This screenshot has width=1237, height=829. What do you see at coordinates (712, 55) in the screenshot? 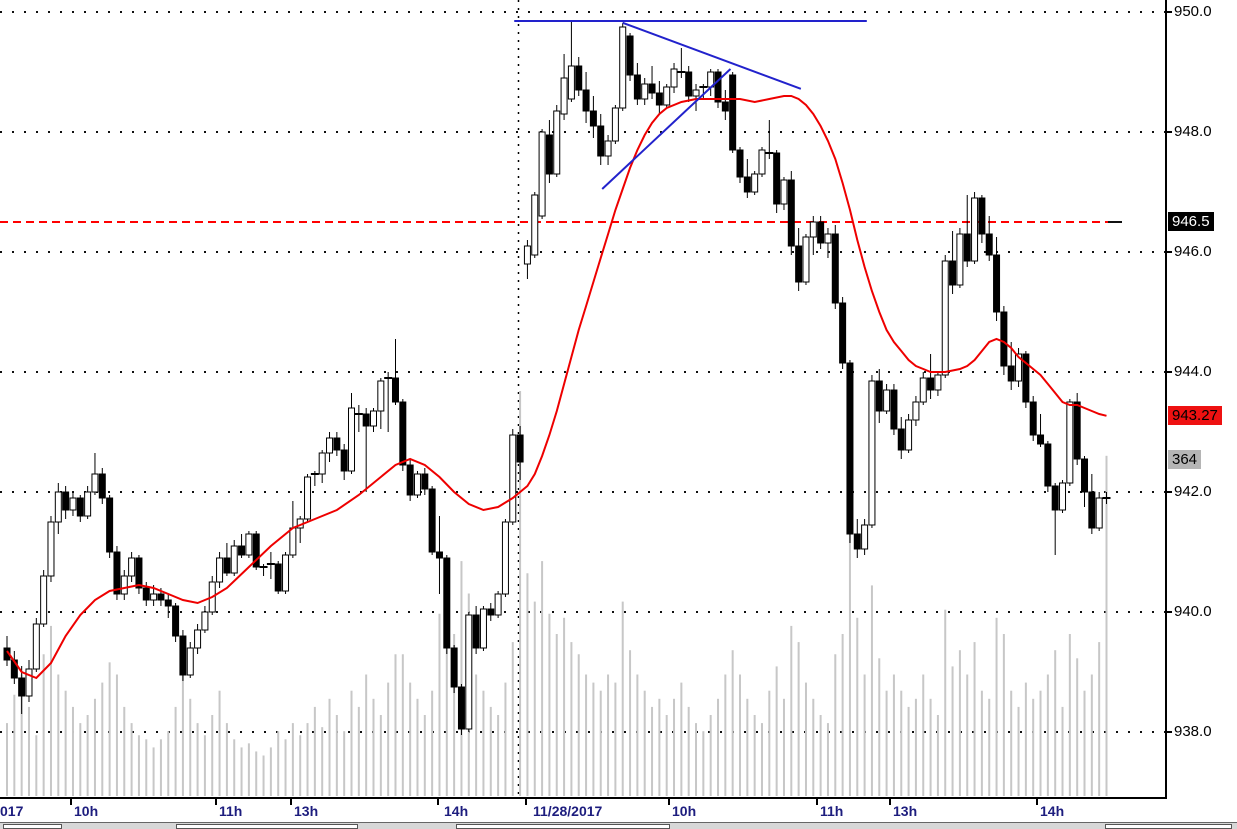
I see `descending-trendline` at bounding box center [712, 55].